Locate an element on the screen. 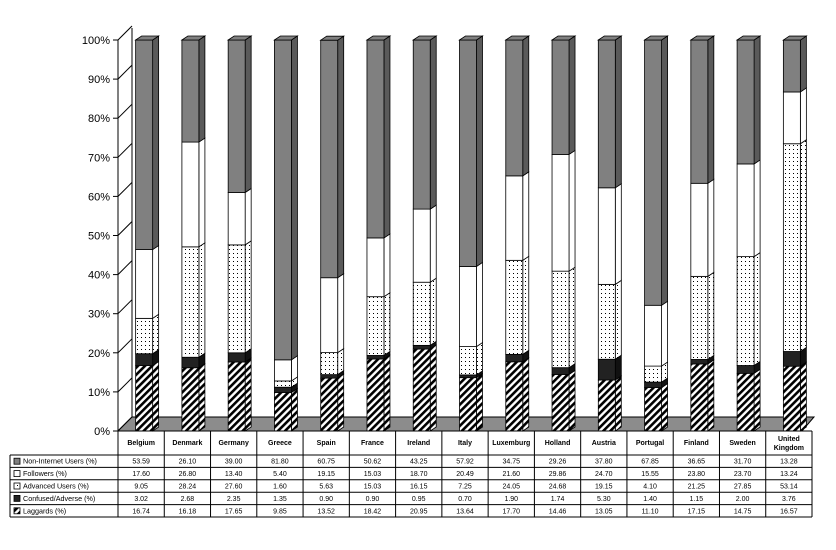 This screenshot has width=836, height=550. y-tick-label: 80% is located at coordinates (99, 119).